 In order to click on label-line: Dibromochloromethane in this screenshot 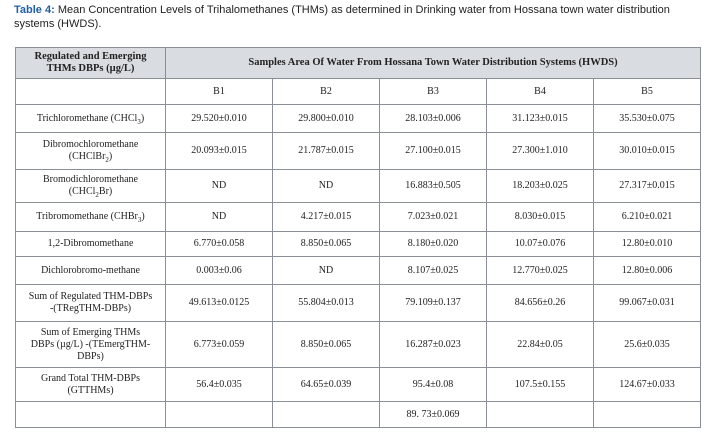, I will do `click(90, 145)`.